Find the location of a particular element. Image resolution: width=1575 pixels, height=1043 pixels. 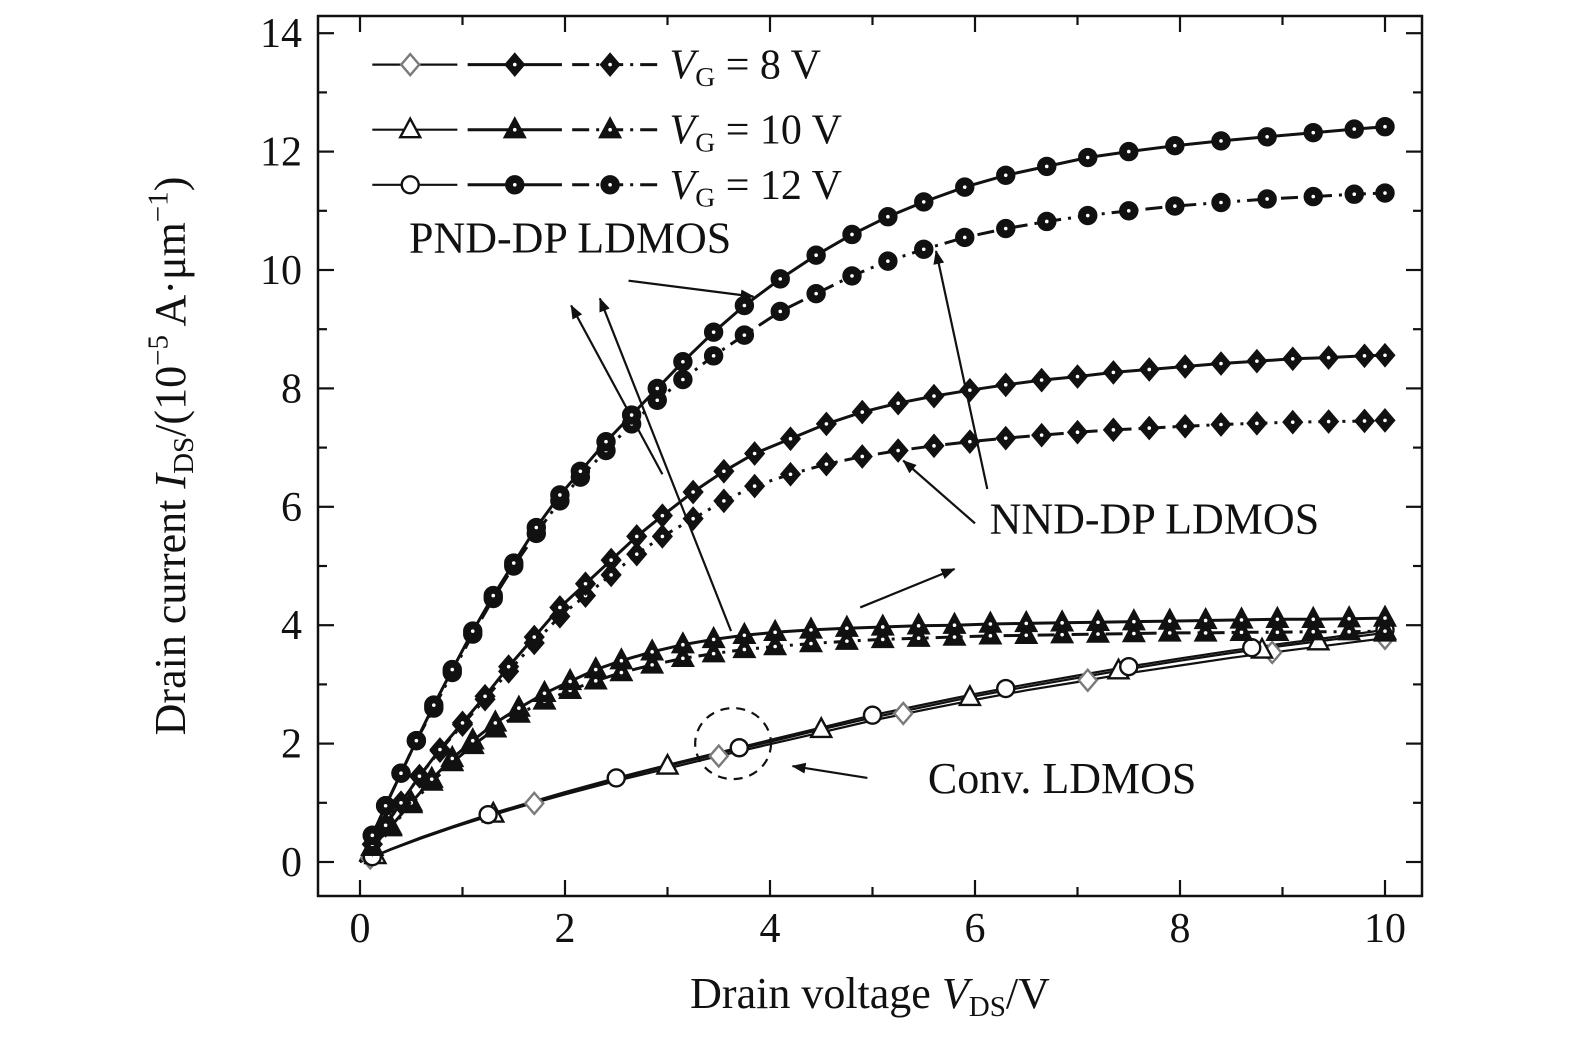

conv-label-arrow is located at coordinates (829, 771).